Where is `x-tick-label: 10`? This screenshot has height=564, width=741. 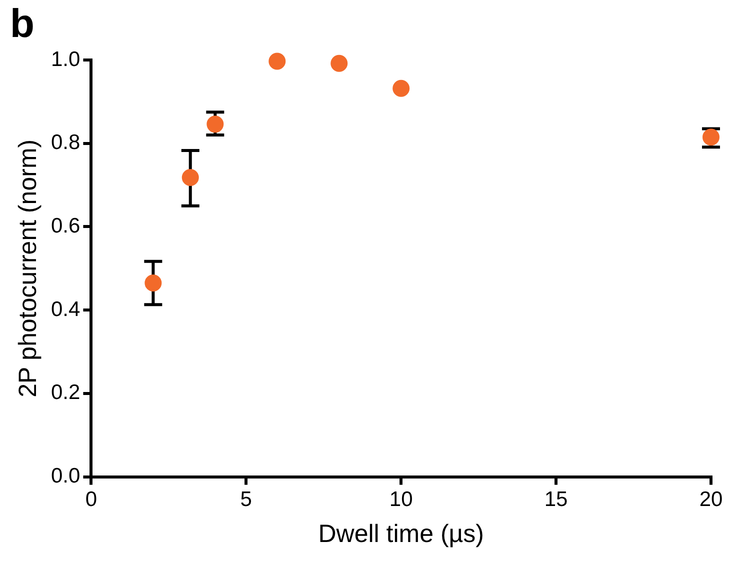
x-tick-label: 10 is located at coordinates (401, 500).